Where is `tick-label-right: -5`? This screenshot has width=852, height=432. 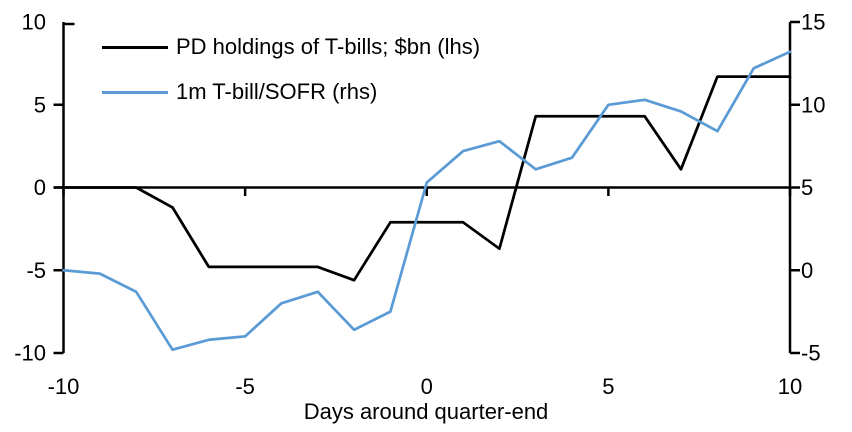 tick-label-right: -5 is located at coordinates (811, 353).